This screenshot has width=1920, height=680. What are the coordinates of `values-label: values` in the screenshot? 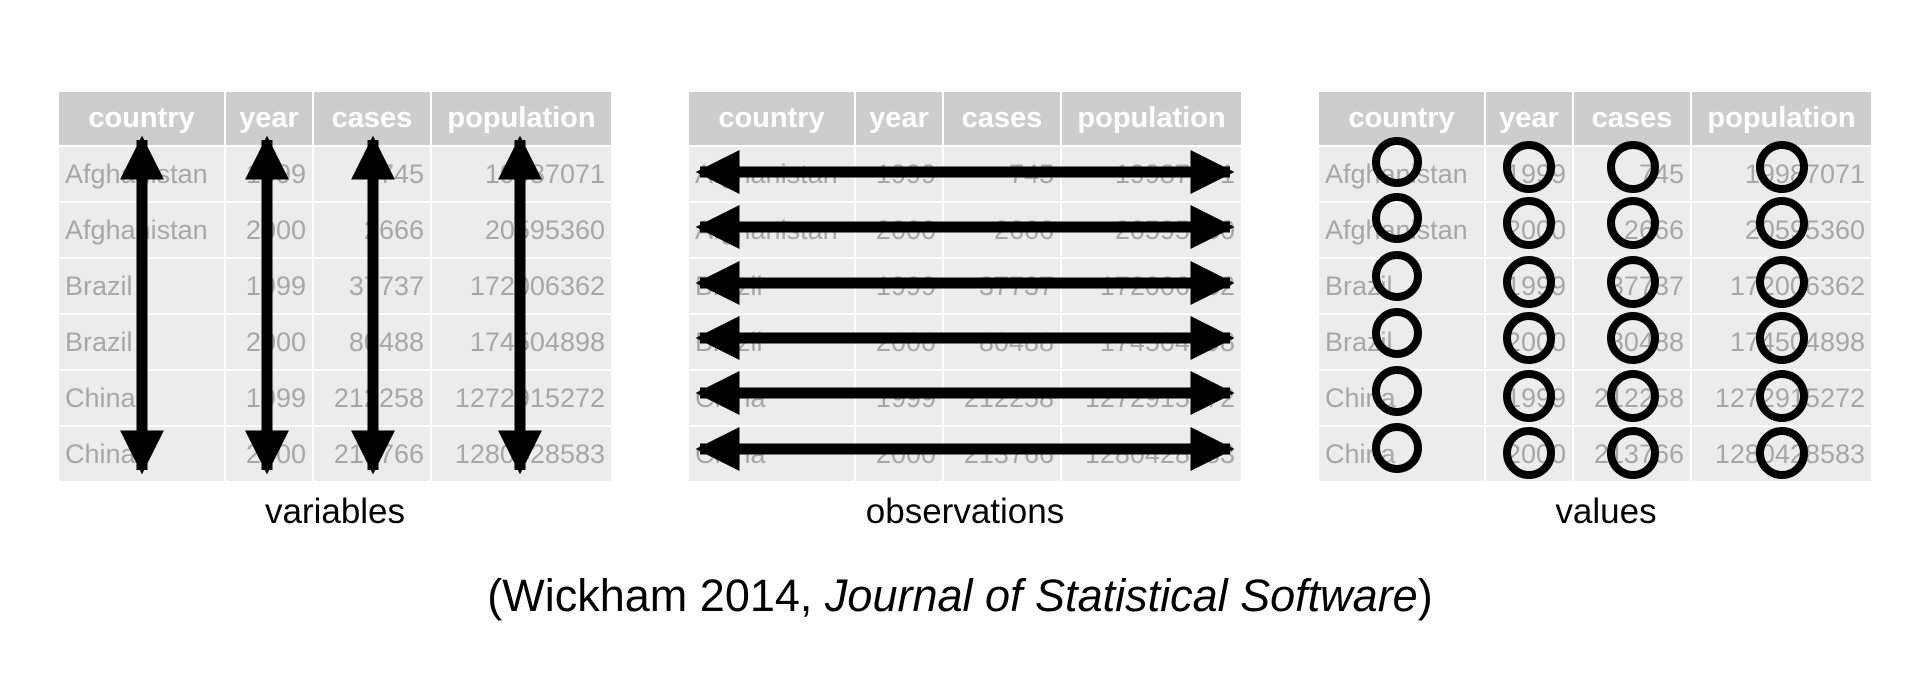 It's located at (1606, 511).